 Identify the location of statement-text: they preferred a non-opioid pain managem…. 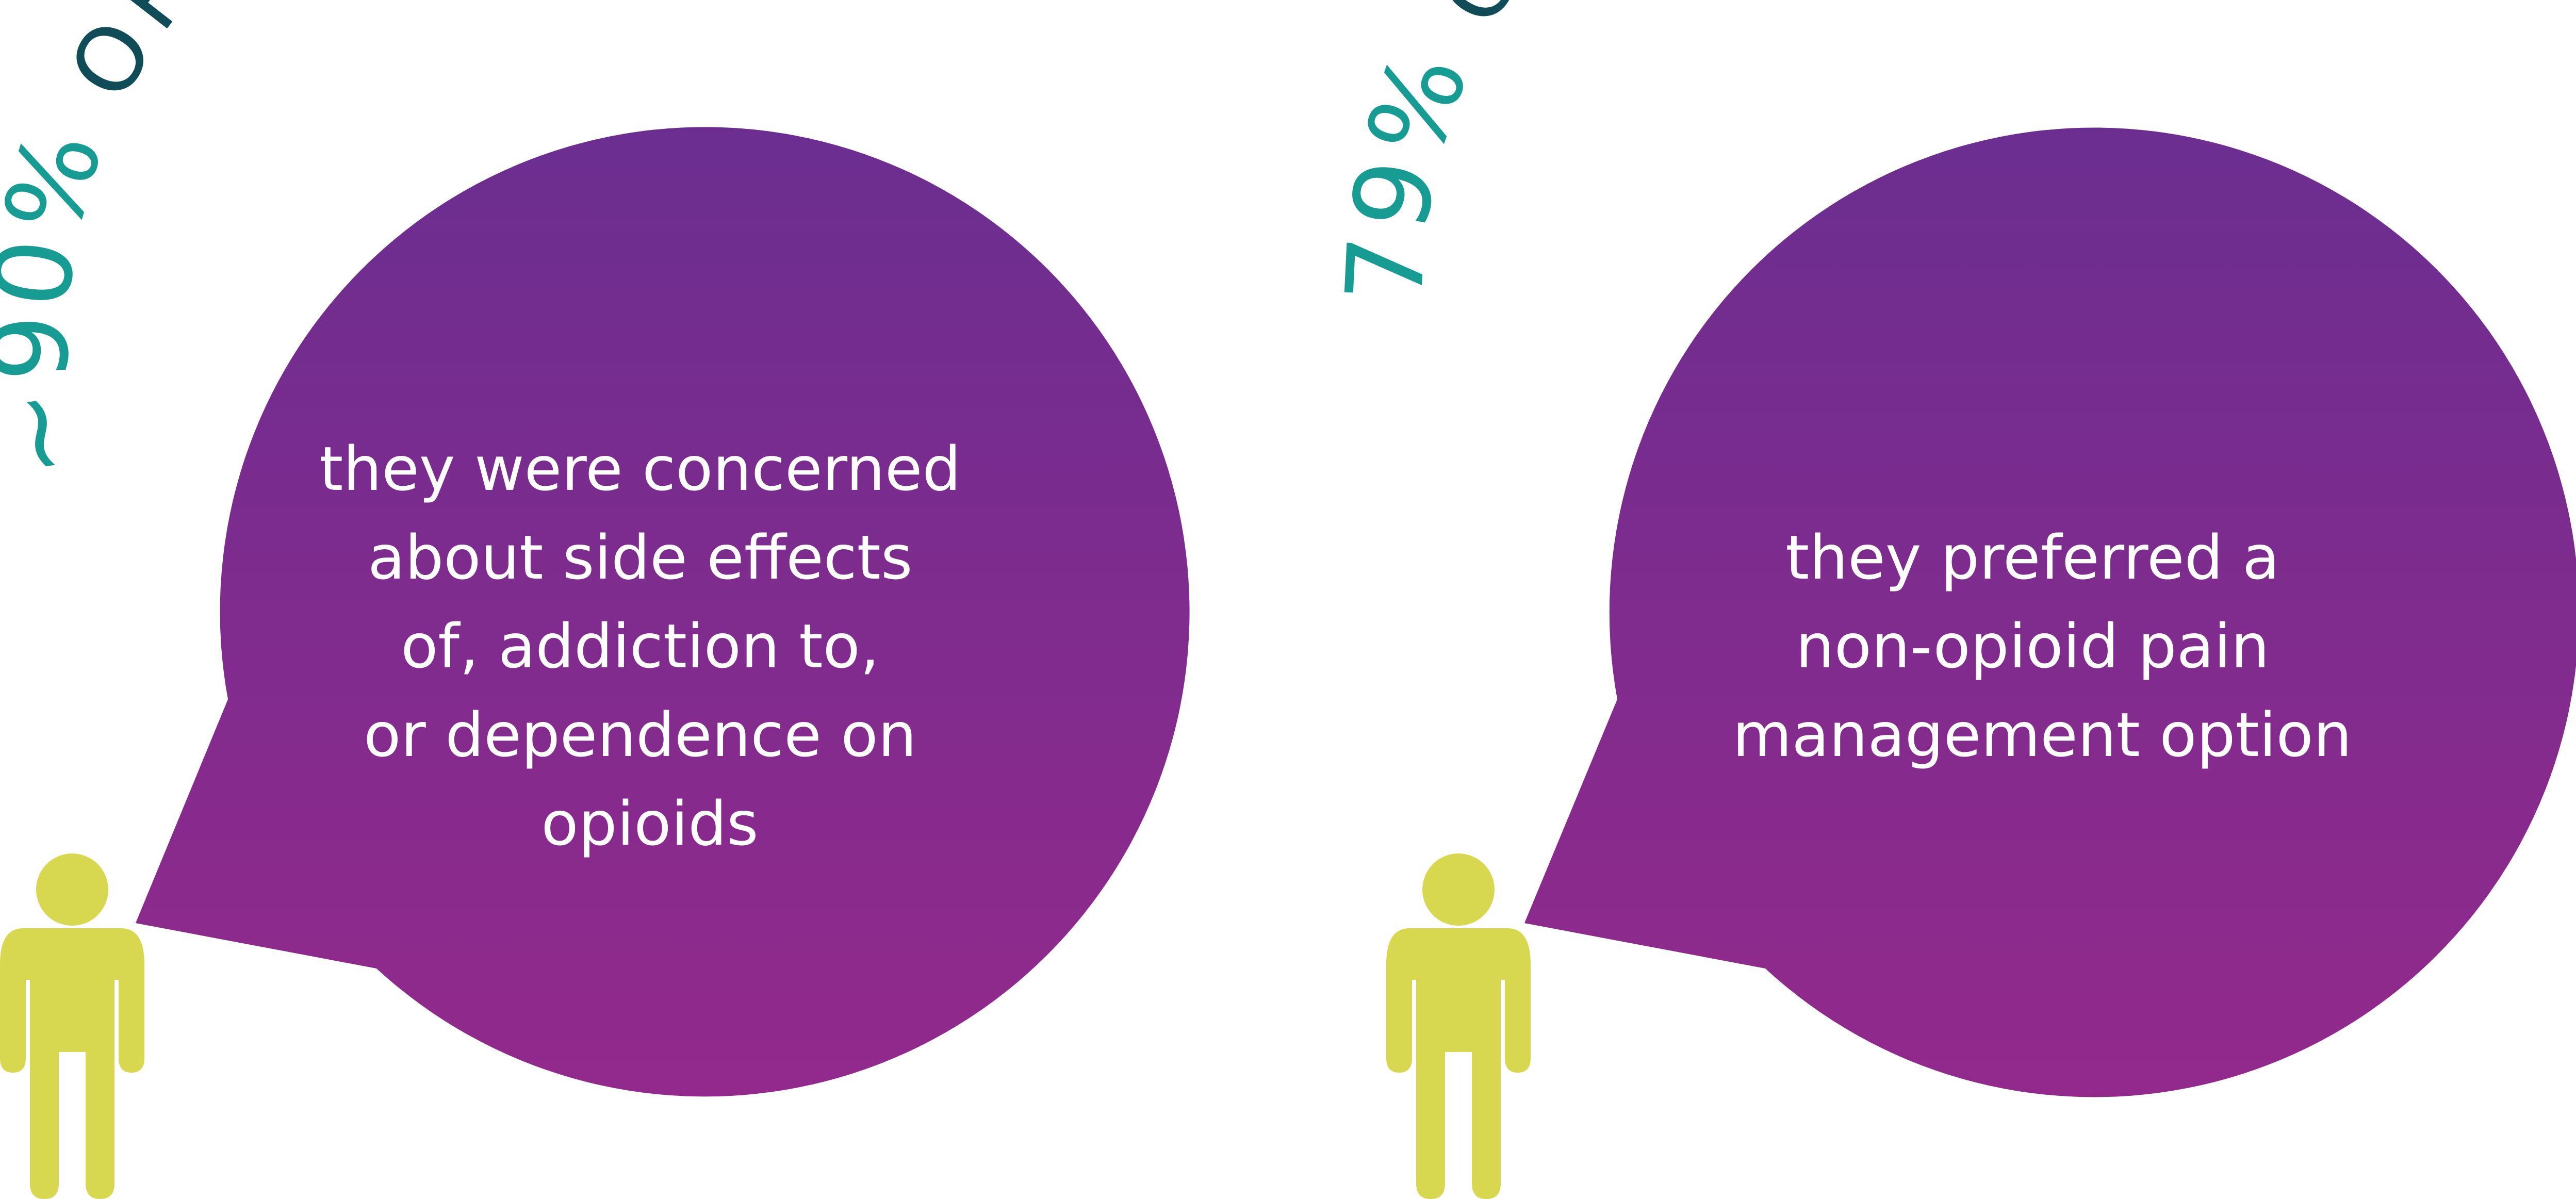
(2042, 646).